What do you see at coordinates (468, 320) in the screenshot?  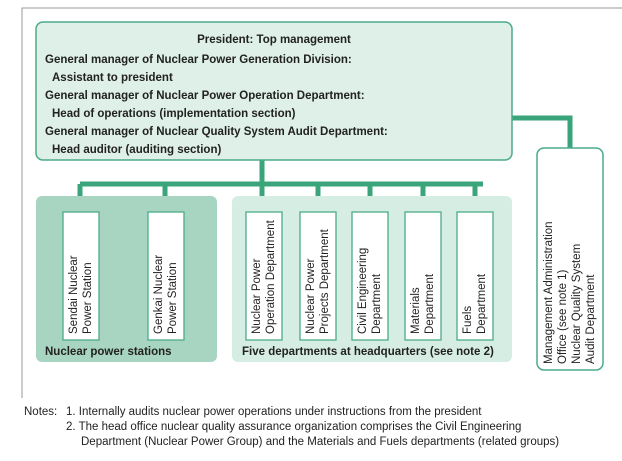 I see `unit-label: Fuels` at bounding box center [468, 320].